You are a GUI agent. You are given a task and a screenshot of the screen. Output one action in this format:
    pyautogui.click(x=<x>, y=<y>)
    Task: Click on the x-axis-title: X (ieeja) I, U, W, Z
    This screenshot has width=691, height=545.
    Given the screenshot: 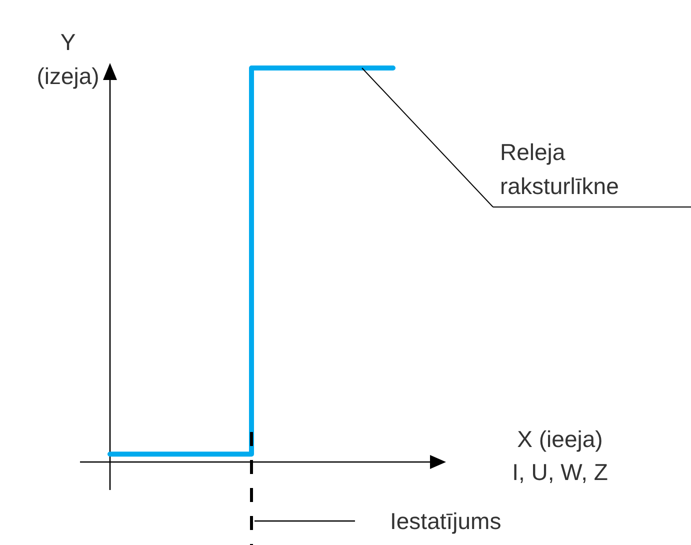 What is the action you would take?
    pyautogui.click(x=560, y=455)
    